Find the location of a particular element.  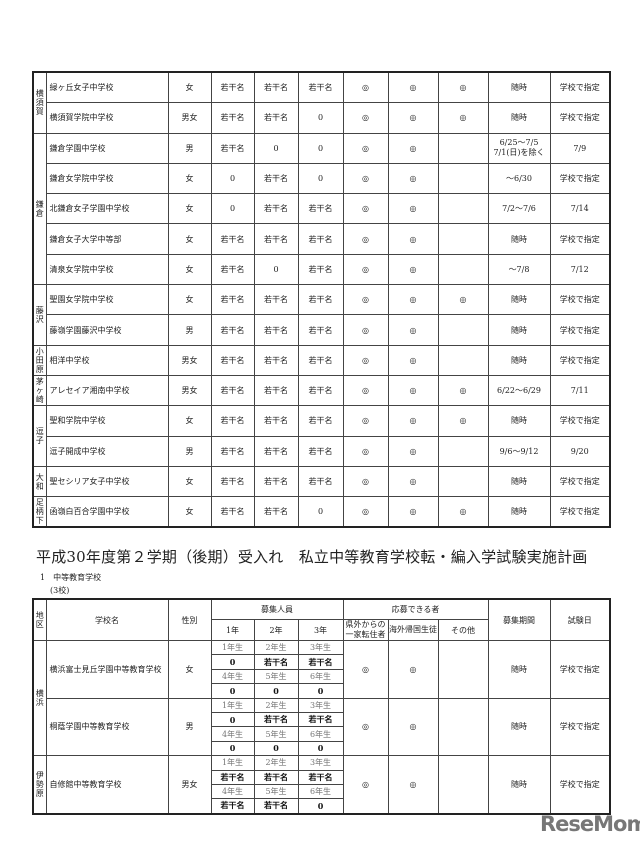

gender: 男女 is located at coordinates (189, 360).